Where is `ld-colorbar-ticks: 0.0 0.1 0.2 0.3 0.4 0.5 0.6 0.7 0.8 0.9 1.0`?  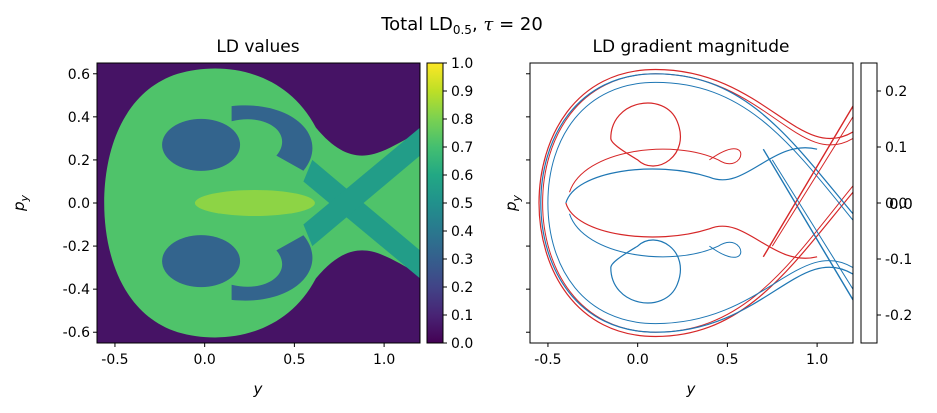 ld-colorbar-ticks: 0.0 0.1 0.2 0.3 0.4 0.5 0.6 0.7 0.8 0.9 1.0 is located at coordinates (458, 204).